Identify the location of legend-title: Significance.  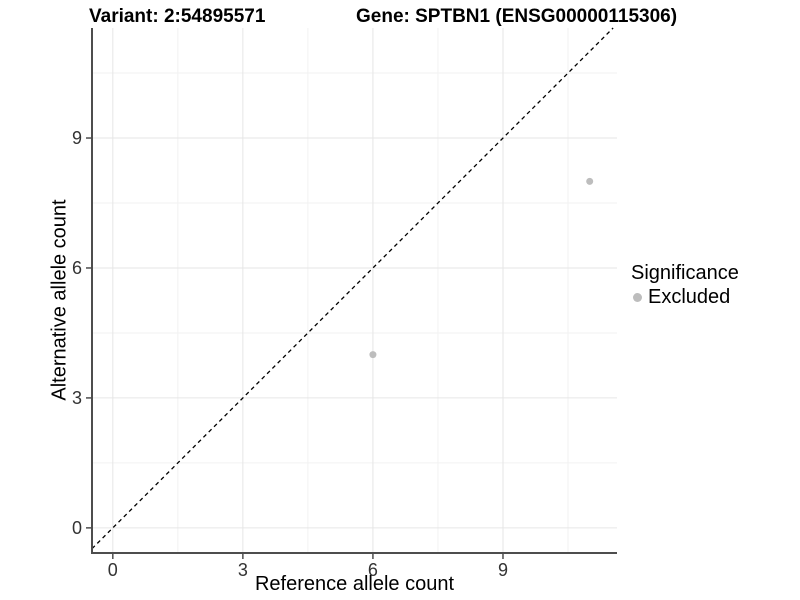
(685, 273).